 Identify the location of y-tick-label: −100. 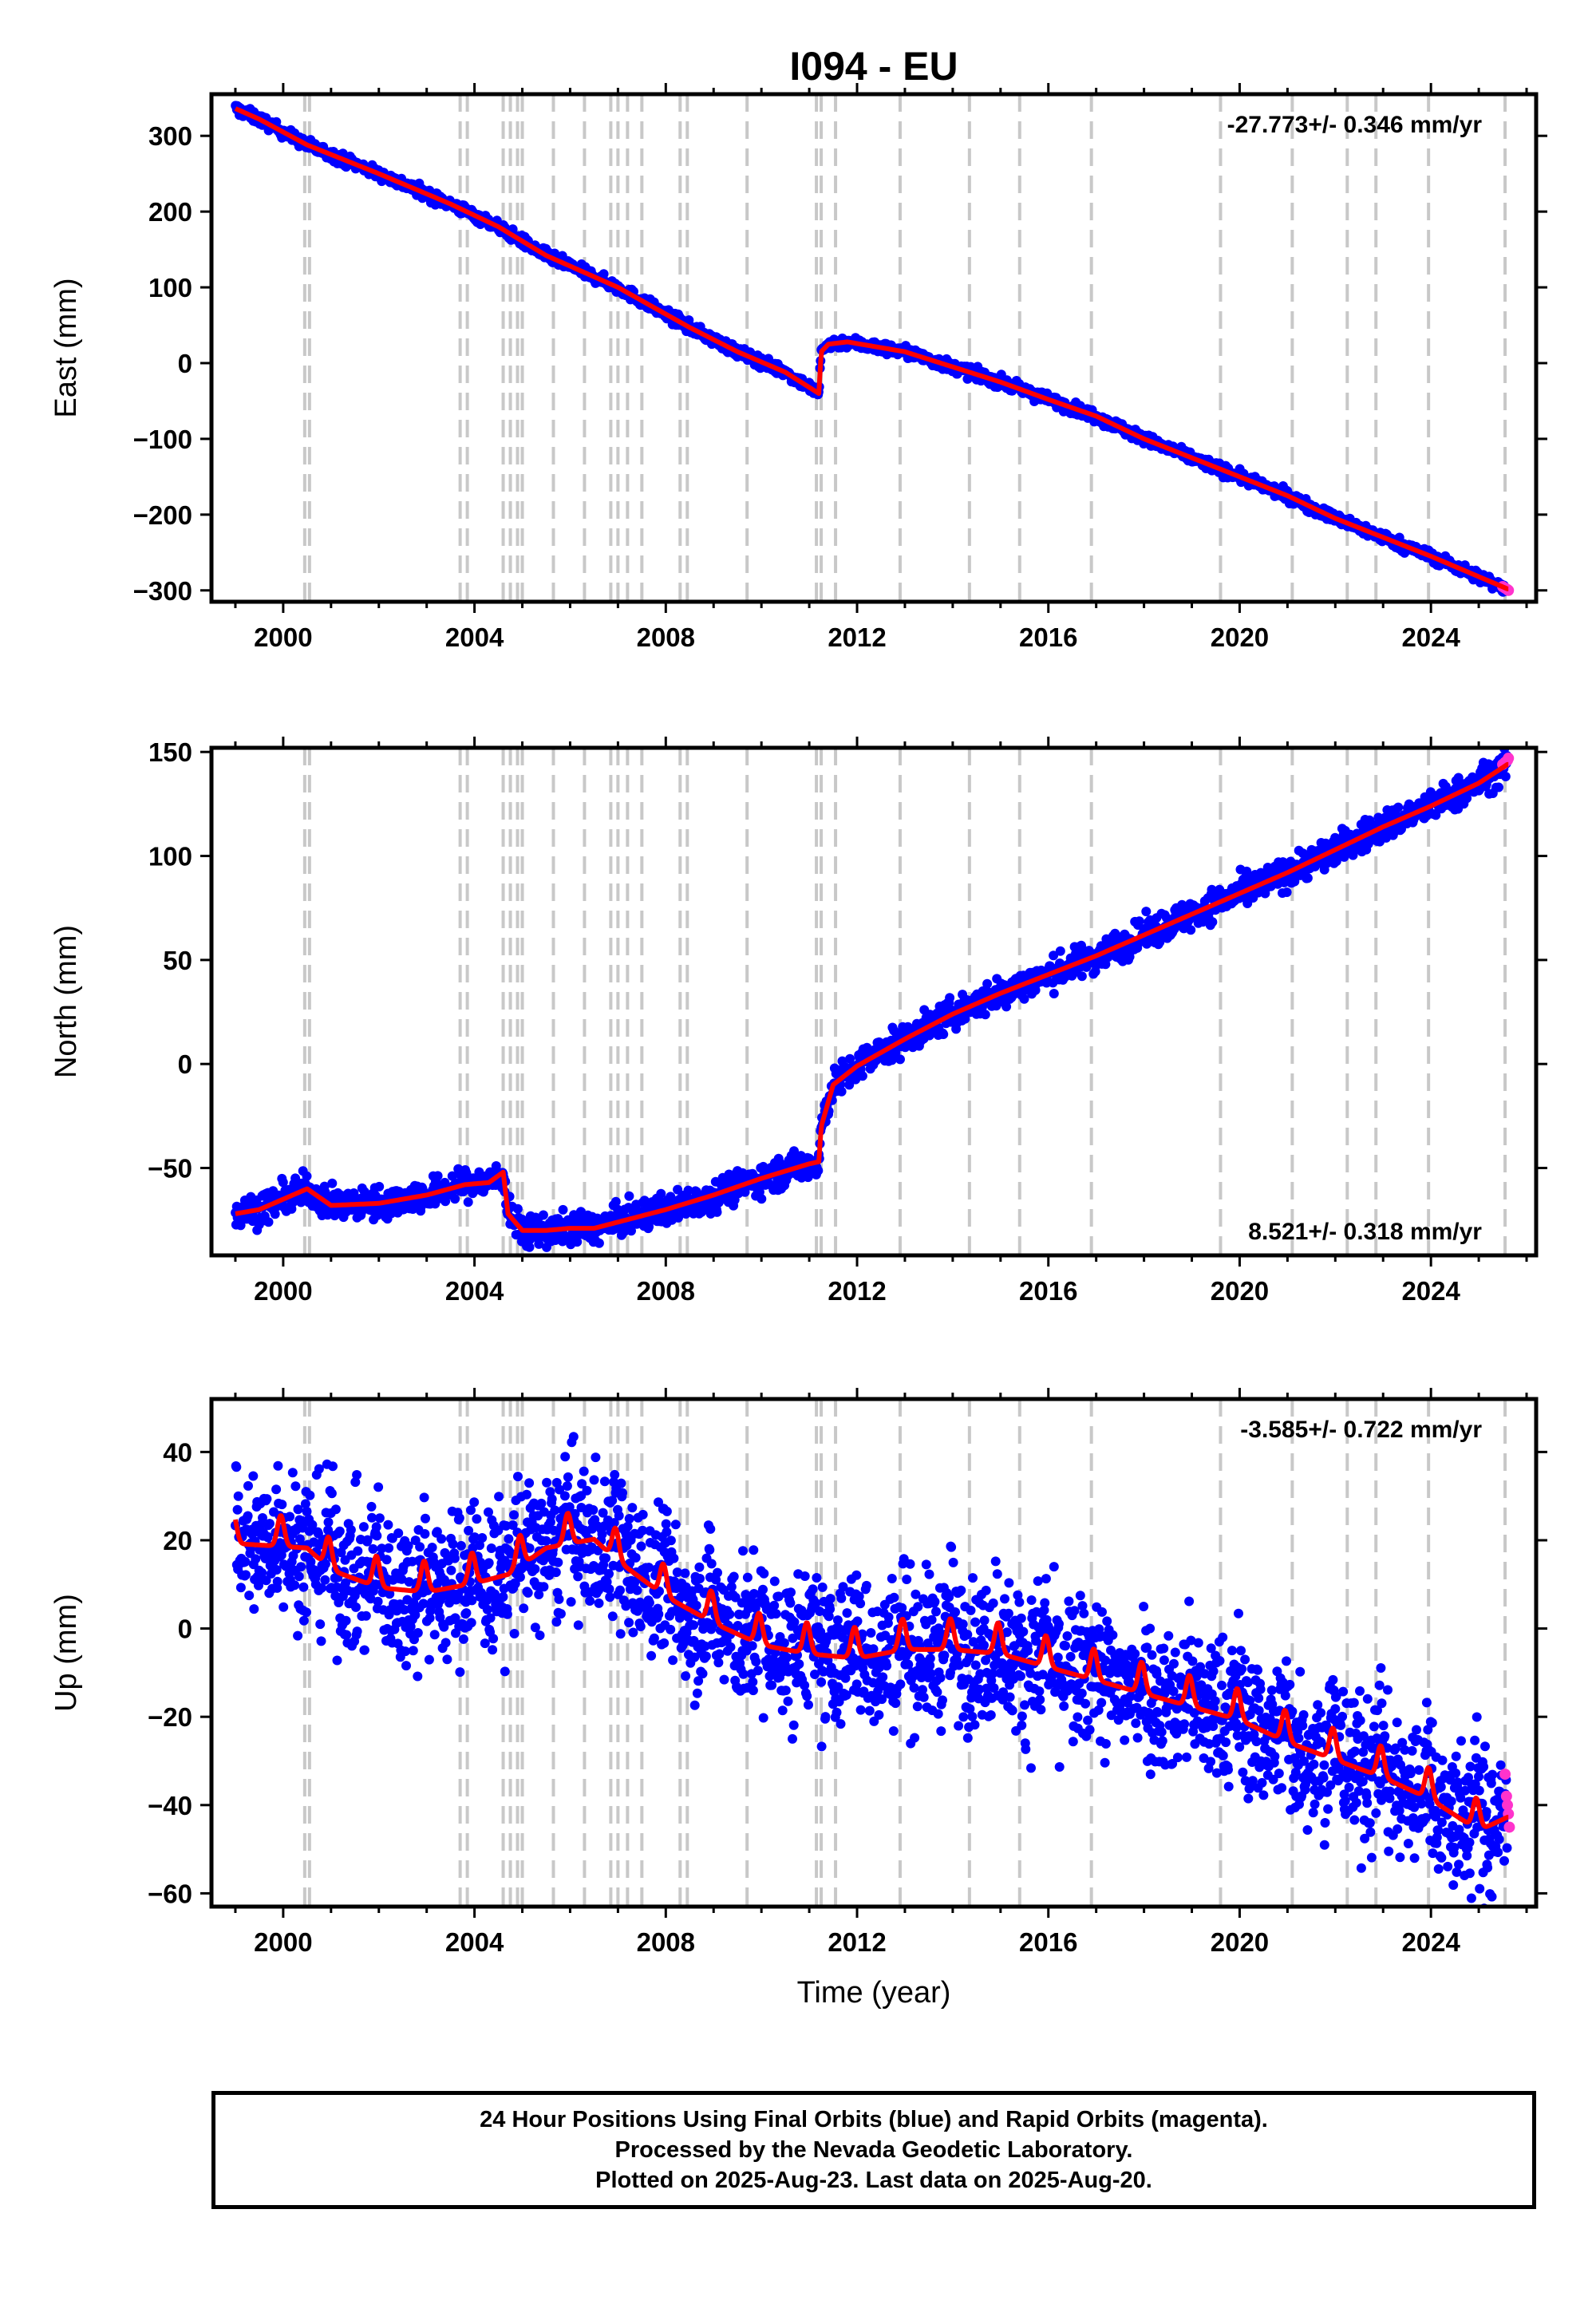
(162, 439).